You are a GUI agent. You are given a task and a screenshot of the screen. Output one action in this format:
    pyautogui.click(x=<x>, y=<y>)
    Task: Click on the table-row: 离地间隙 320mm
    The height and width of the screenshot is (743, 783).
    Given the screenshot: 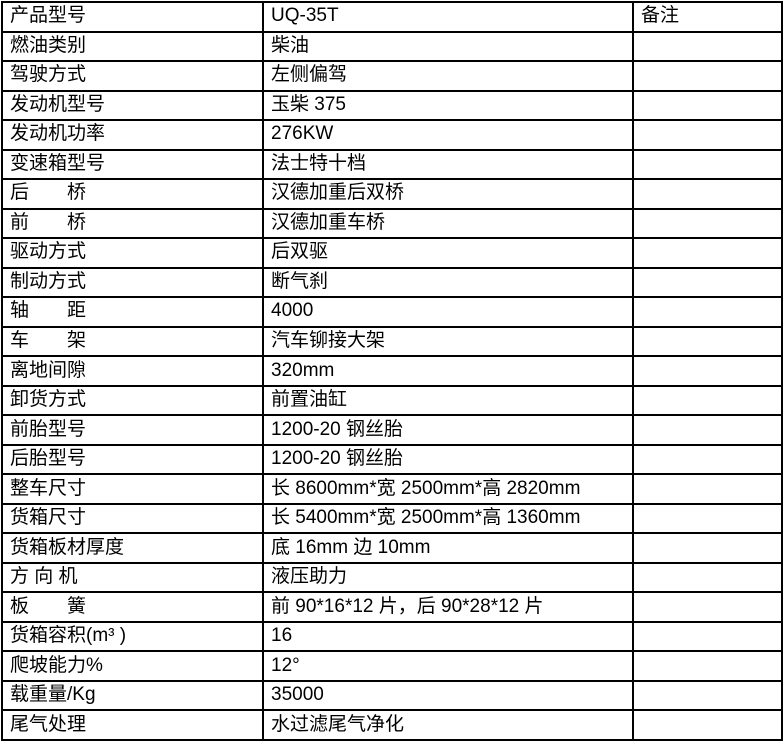 What is the action you would take?
    pyautogui.click(x=392, y=371)
    